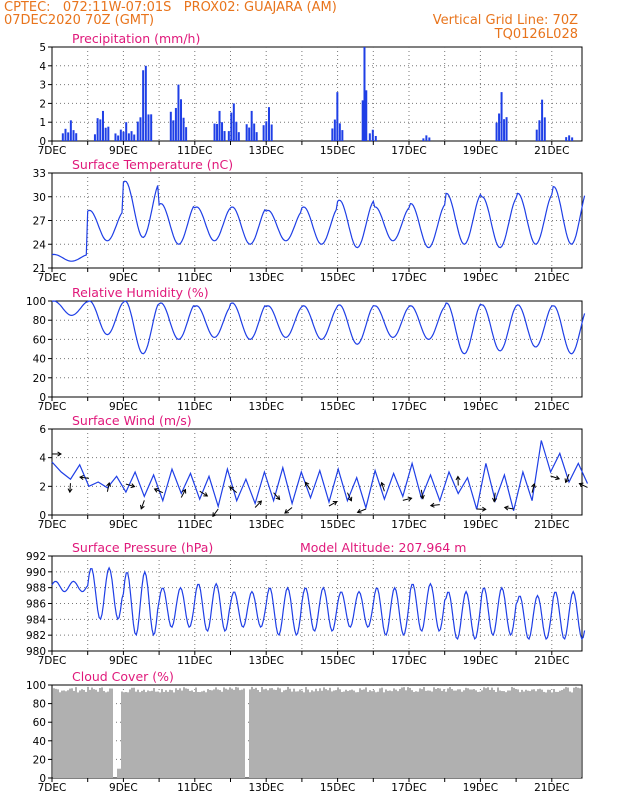  I want to click on series-line, so click(318, 327).